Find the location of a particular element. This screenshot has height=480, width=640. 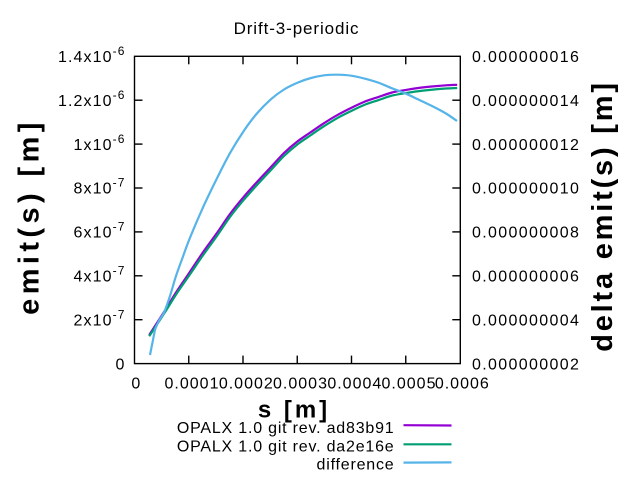

svg-text: Drift-3-periodic is located at coordinates (297, 28).